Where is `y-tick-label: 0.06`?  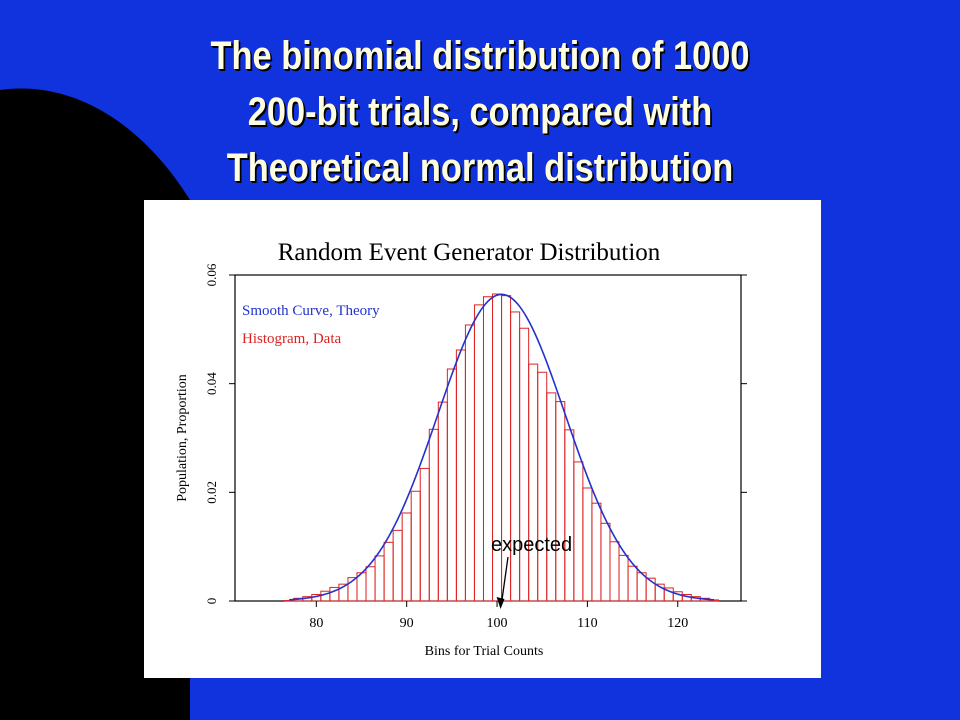 y-tick-label: 0.06 is located at coordinates (211, 274).